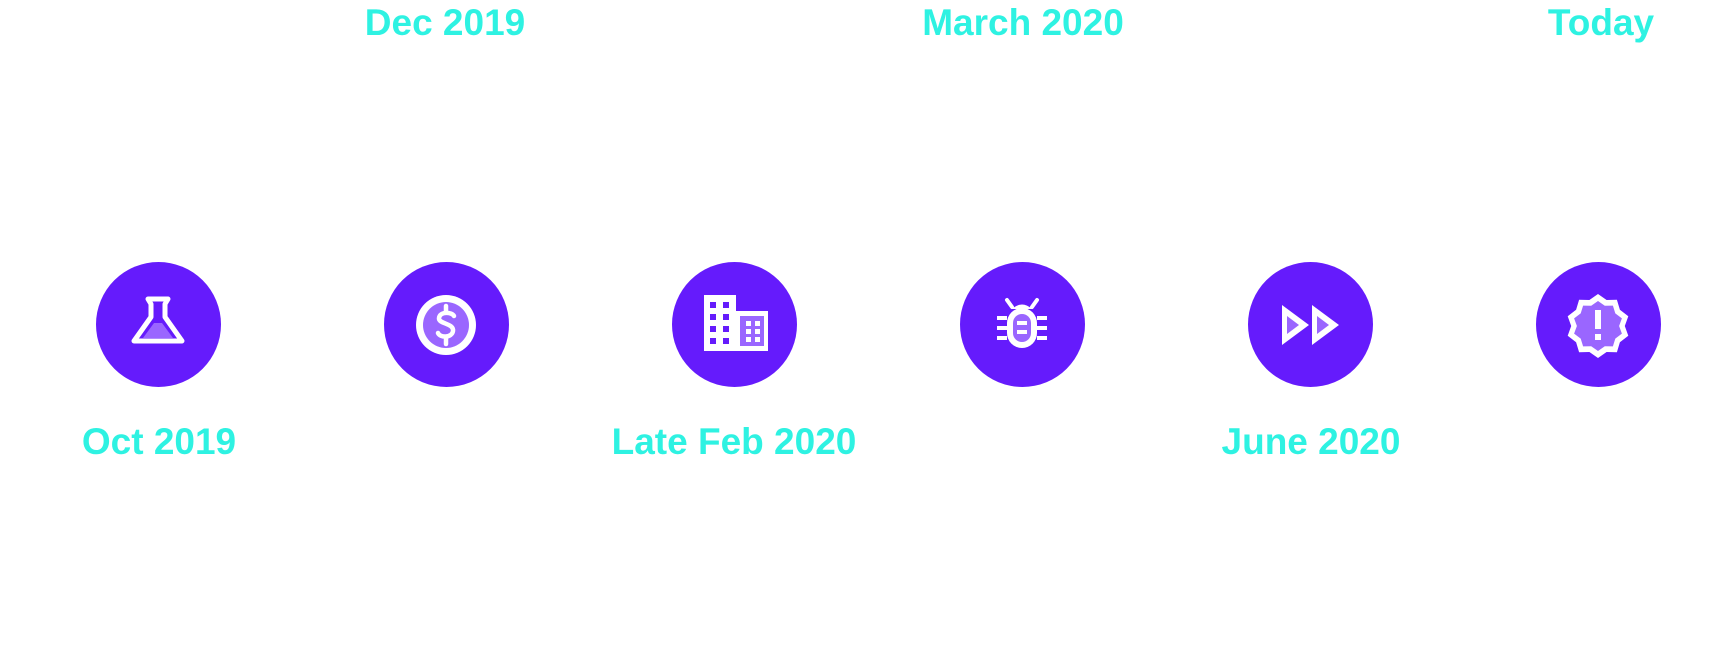 This screenshot has width=1736, height=648. Describe the element at coordinates (1023, 22) in the screenshot. I see `milestone-label-march-2020: March 2020` at that location.